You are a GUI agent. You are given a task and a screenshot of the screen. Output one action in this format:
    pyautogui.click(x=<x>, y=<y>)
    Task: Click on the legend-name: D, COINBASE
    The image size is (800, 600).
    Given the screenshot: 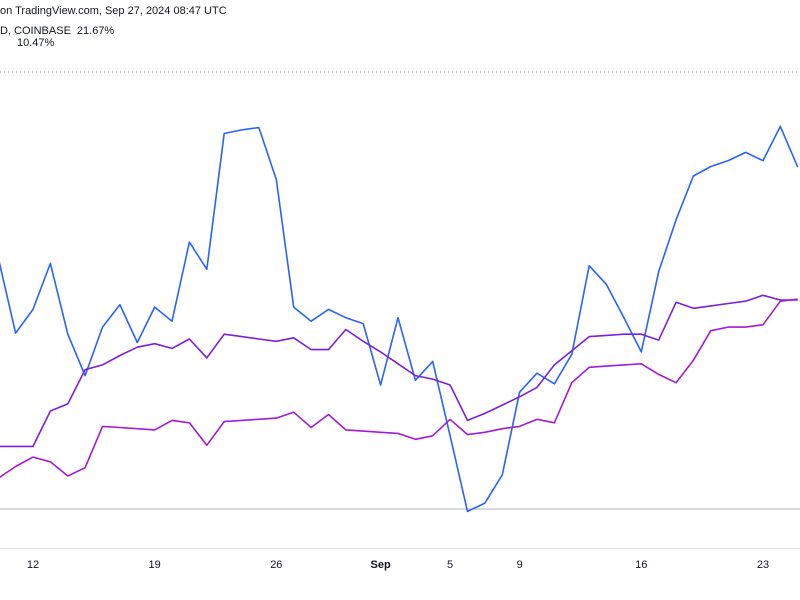 What is the action you would take?
    pyautogui.click(x=35, y=31)
    